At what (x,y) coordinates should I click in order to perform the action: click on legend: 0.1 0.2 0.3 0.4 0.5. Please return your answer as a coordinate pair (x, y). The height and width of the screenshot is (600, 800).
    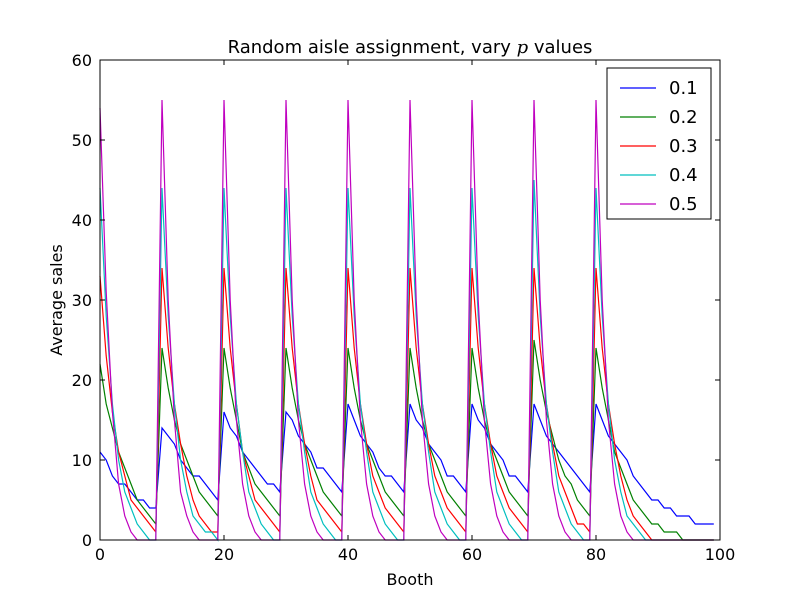
    Looking at the image, I should click on (659, 143).